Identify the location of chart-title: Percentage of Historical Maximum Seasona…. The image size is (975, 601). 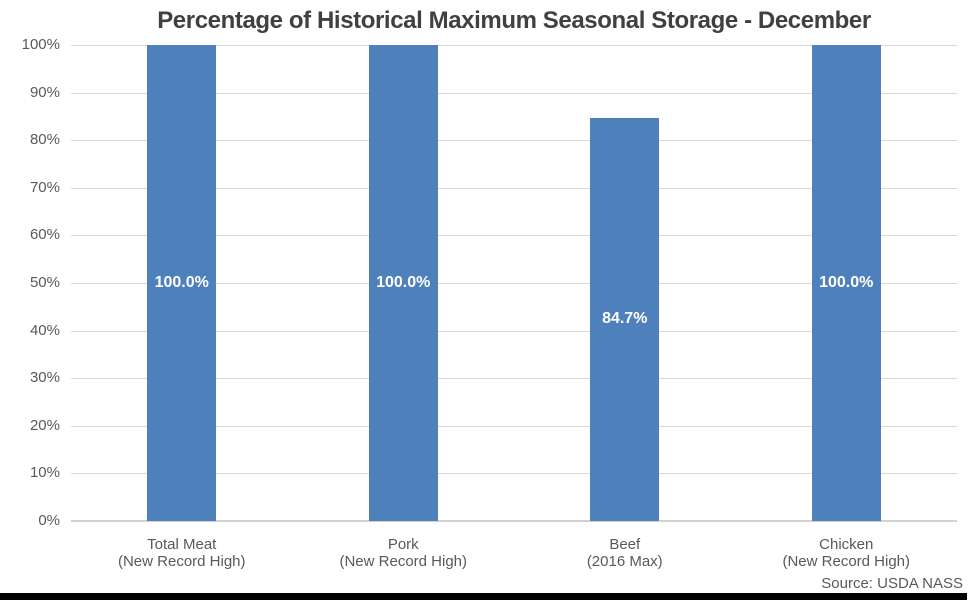
(514, 20).